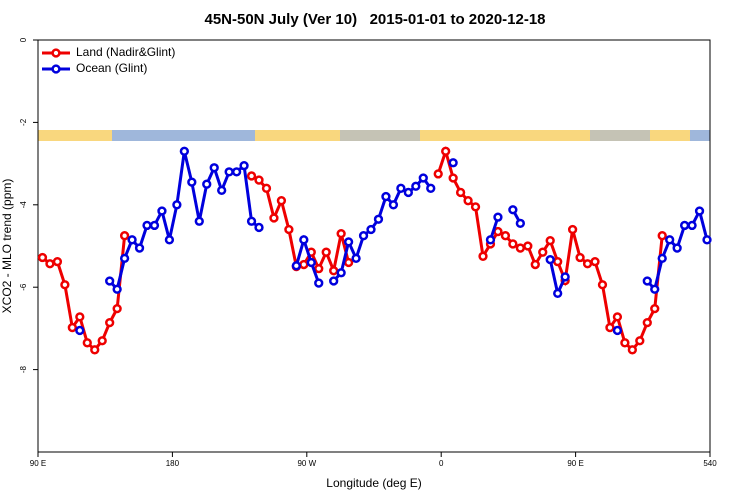  Describe the element at coordinates (306, 463) in the screenshot. I see `x-tick-label: 90 W` at that location.